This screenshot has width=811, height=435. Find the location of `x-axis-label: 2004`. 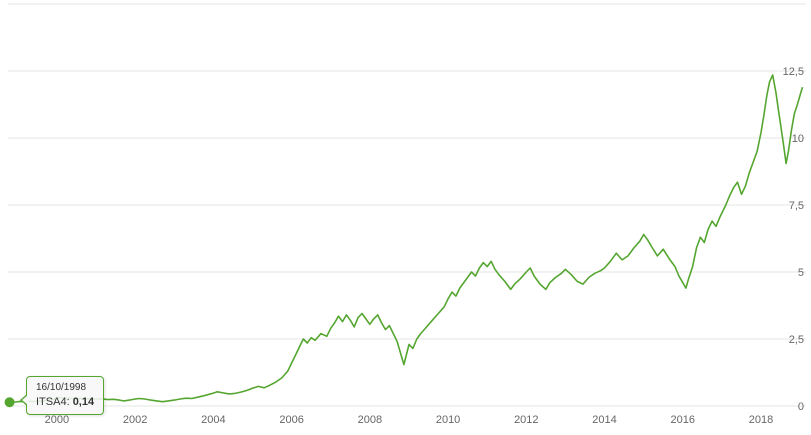

x-axis-label: 2004 is located at coordinates (213, 420).